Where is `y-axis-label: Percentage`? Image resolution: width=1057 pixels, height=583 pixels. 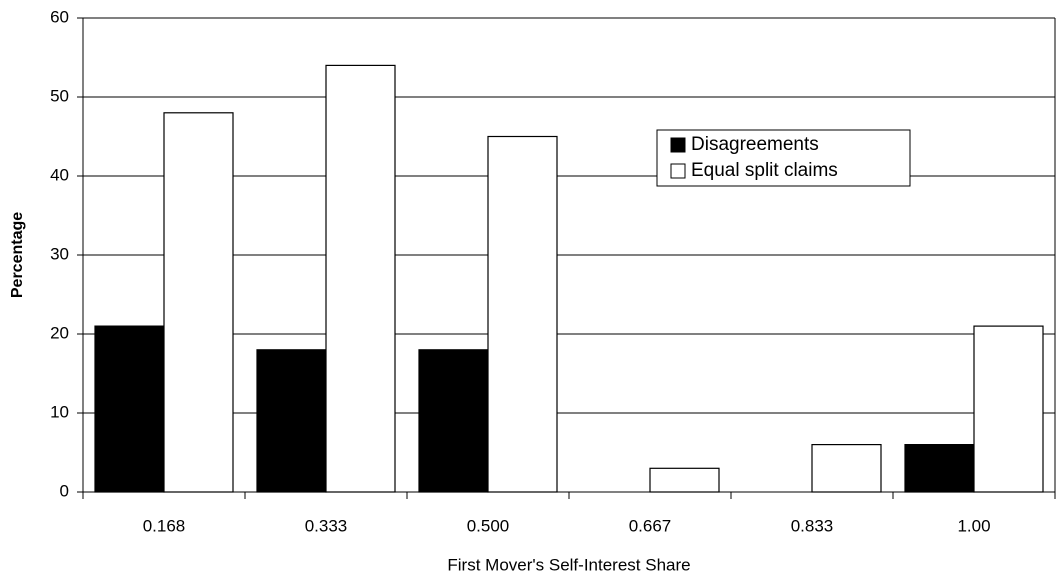
y-axis-label: Percentage is located at coordinates (17, 255).